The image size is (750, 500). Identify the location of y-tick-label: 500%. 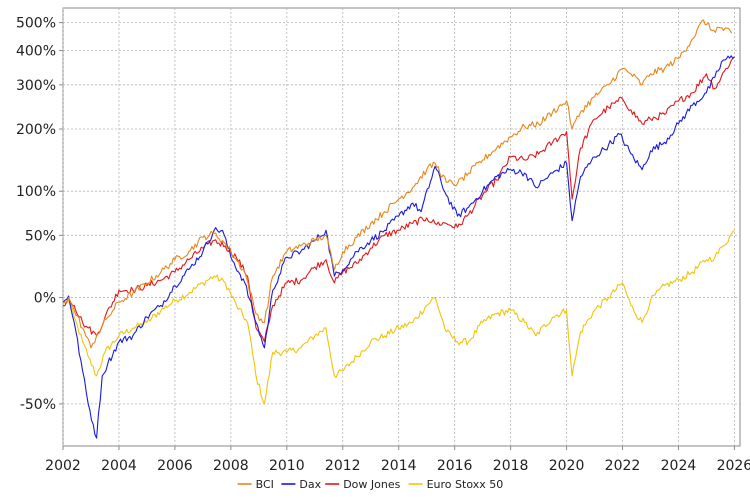
(36, 24).